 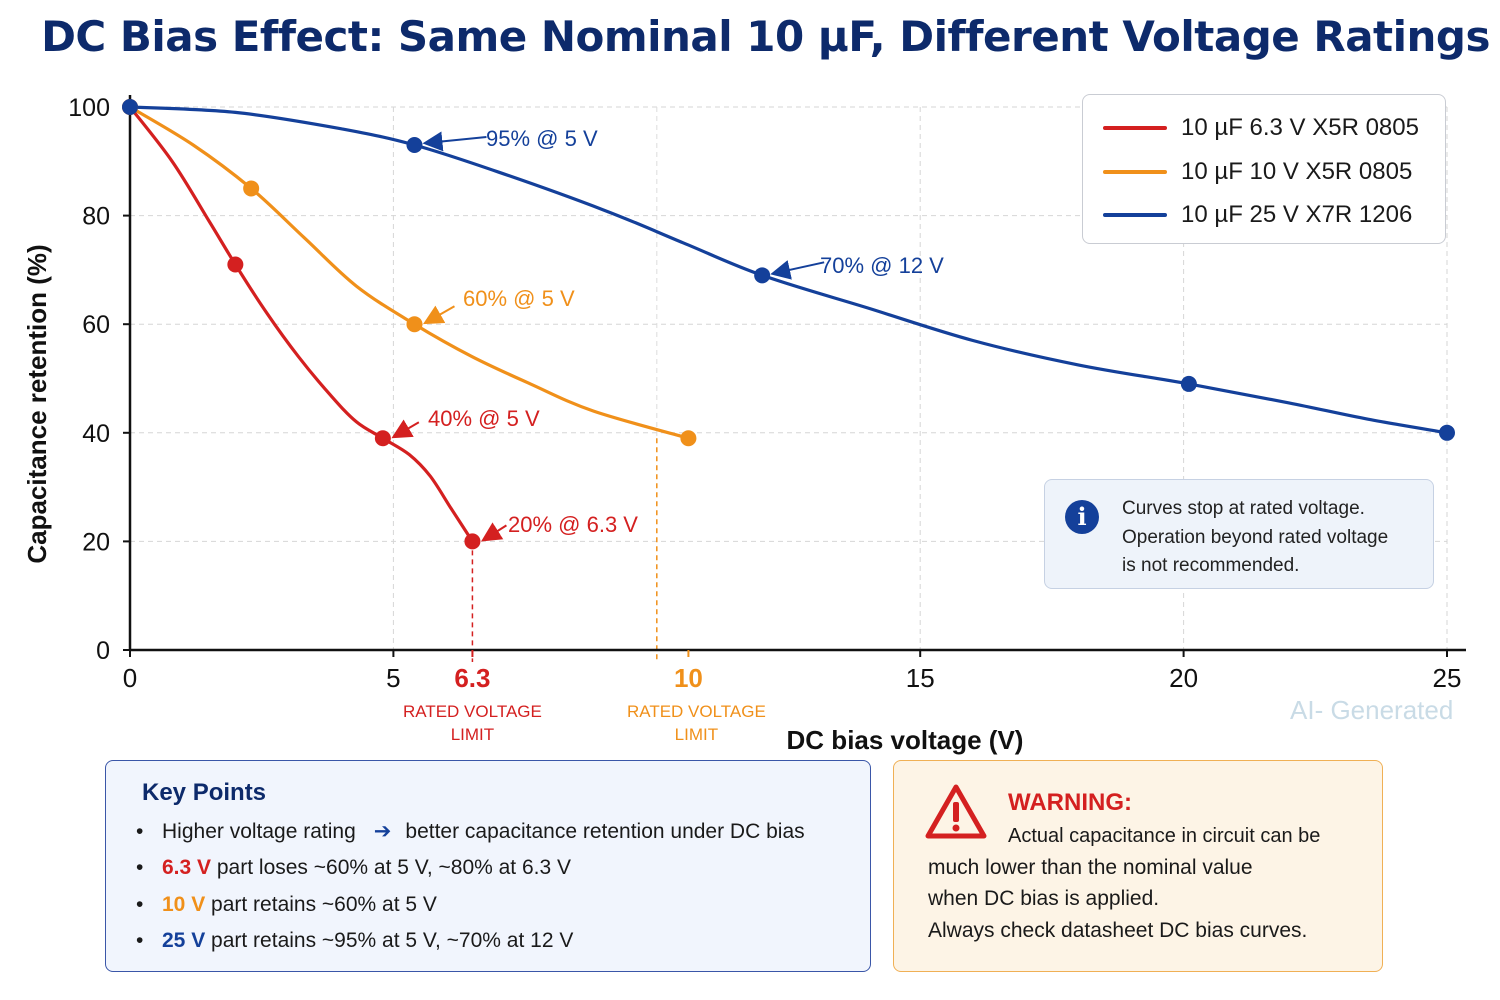 What do you see at coordinates (301, 324) in the screenshot?
I see `series-line-6v3` at bounding box center [301, 324].